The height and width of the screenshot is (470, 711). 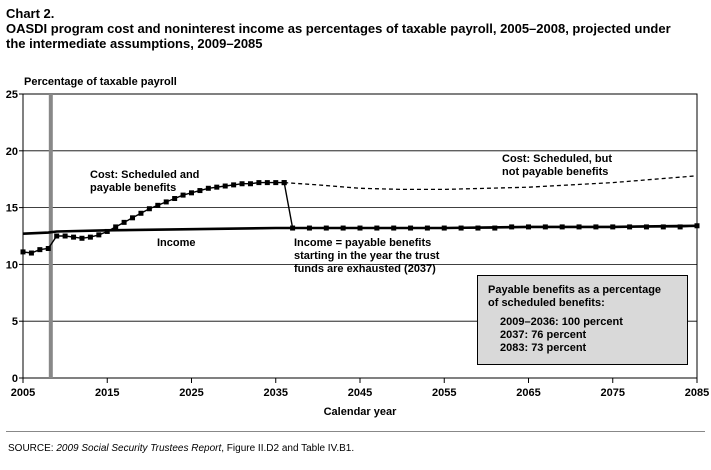 I want to click on x-tick-label: 2015, so click(x=107, y=393).